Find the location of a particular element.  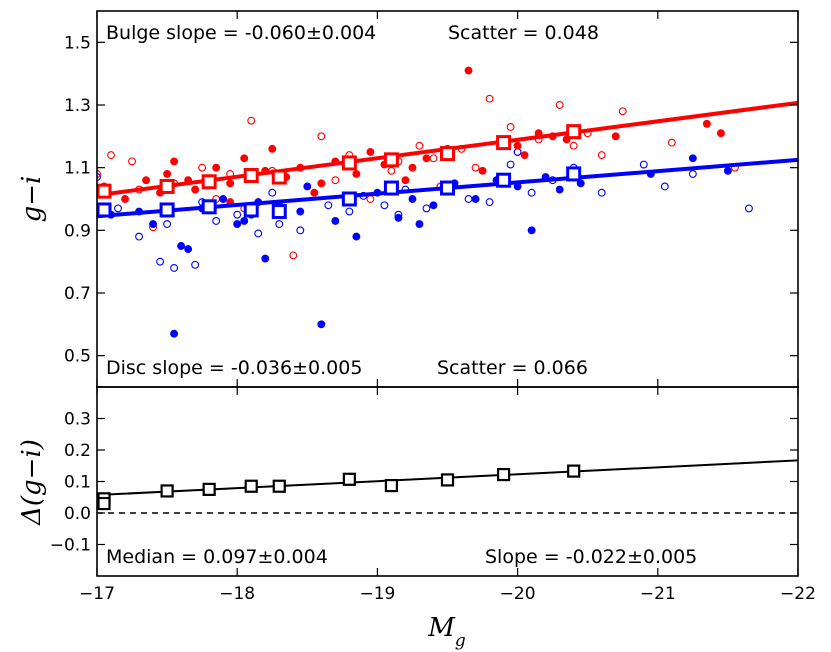

y-tick-label: 0.5 is located at coordinates (77, 357).